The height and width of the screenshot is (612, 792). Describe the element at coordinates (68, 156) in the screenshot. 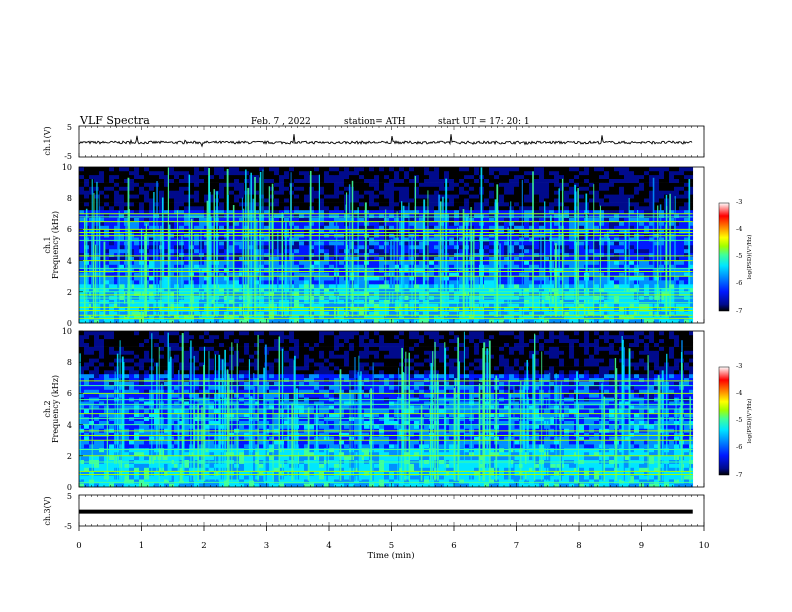

I see `ch1-ytick-bottom: -5` at that location.